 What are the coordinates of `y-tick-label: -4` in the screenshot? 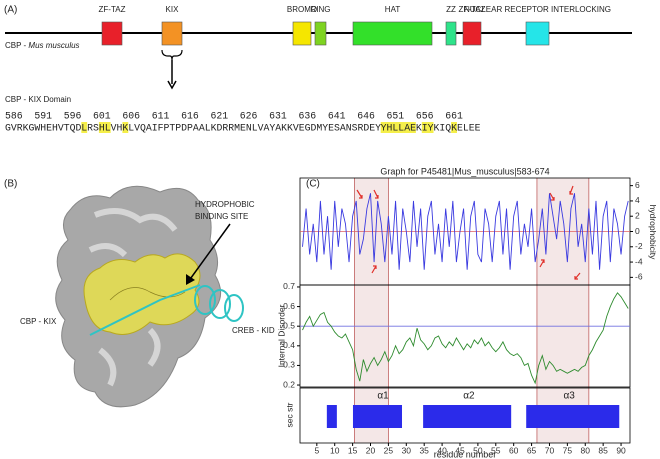 It's located at (639, 261).